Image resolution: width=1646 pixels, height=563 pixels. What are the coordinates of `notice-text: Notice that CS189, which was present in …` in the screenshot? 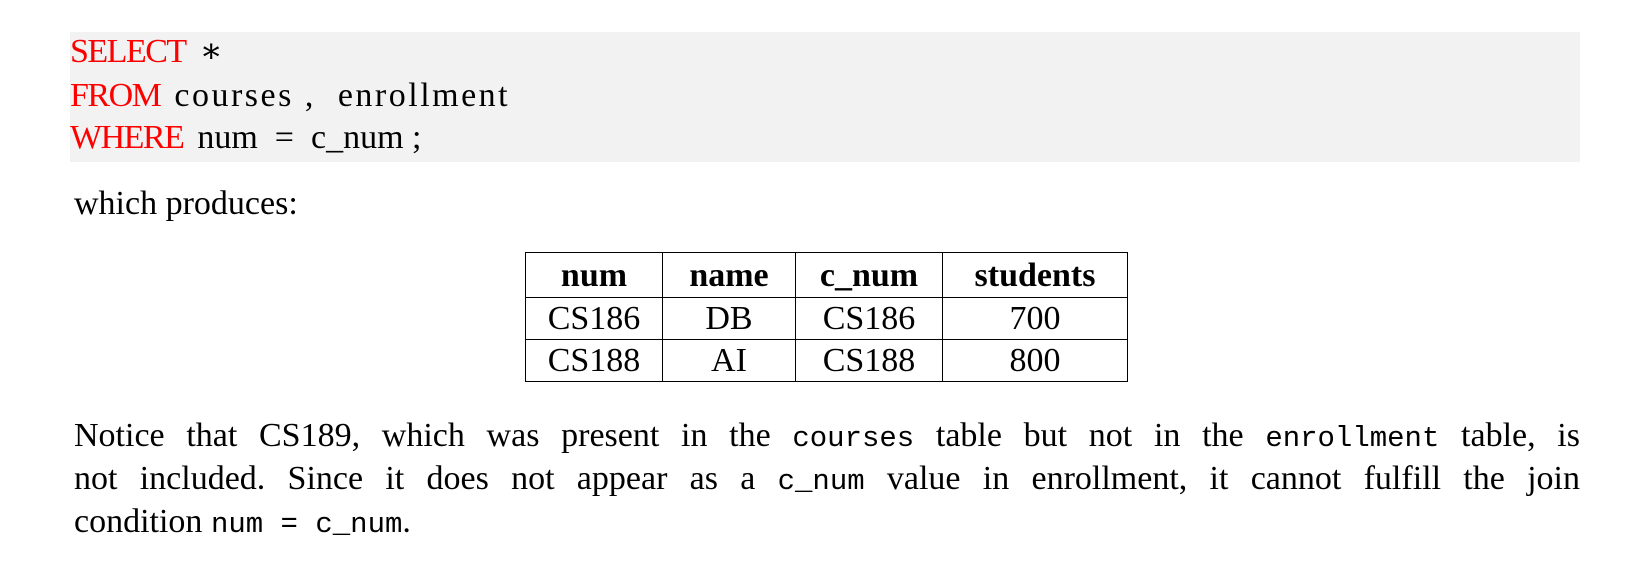 It's located at (433, 435).